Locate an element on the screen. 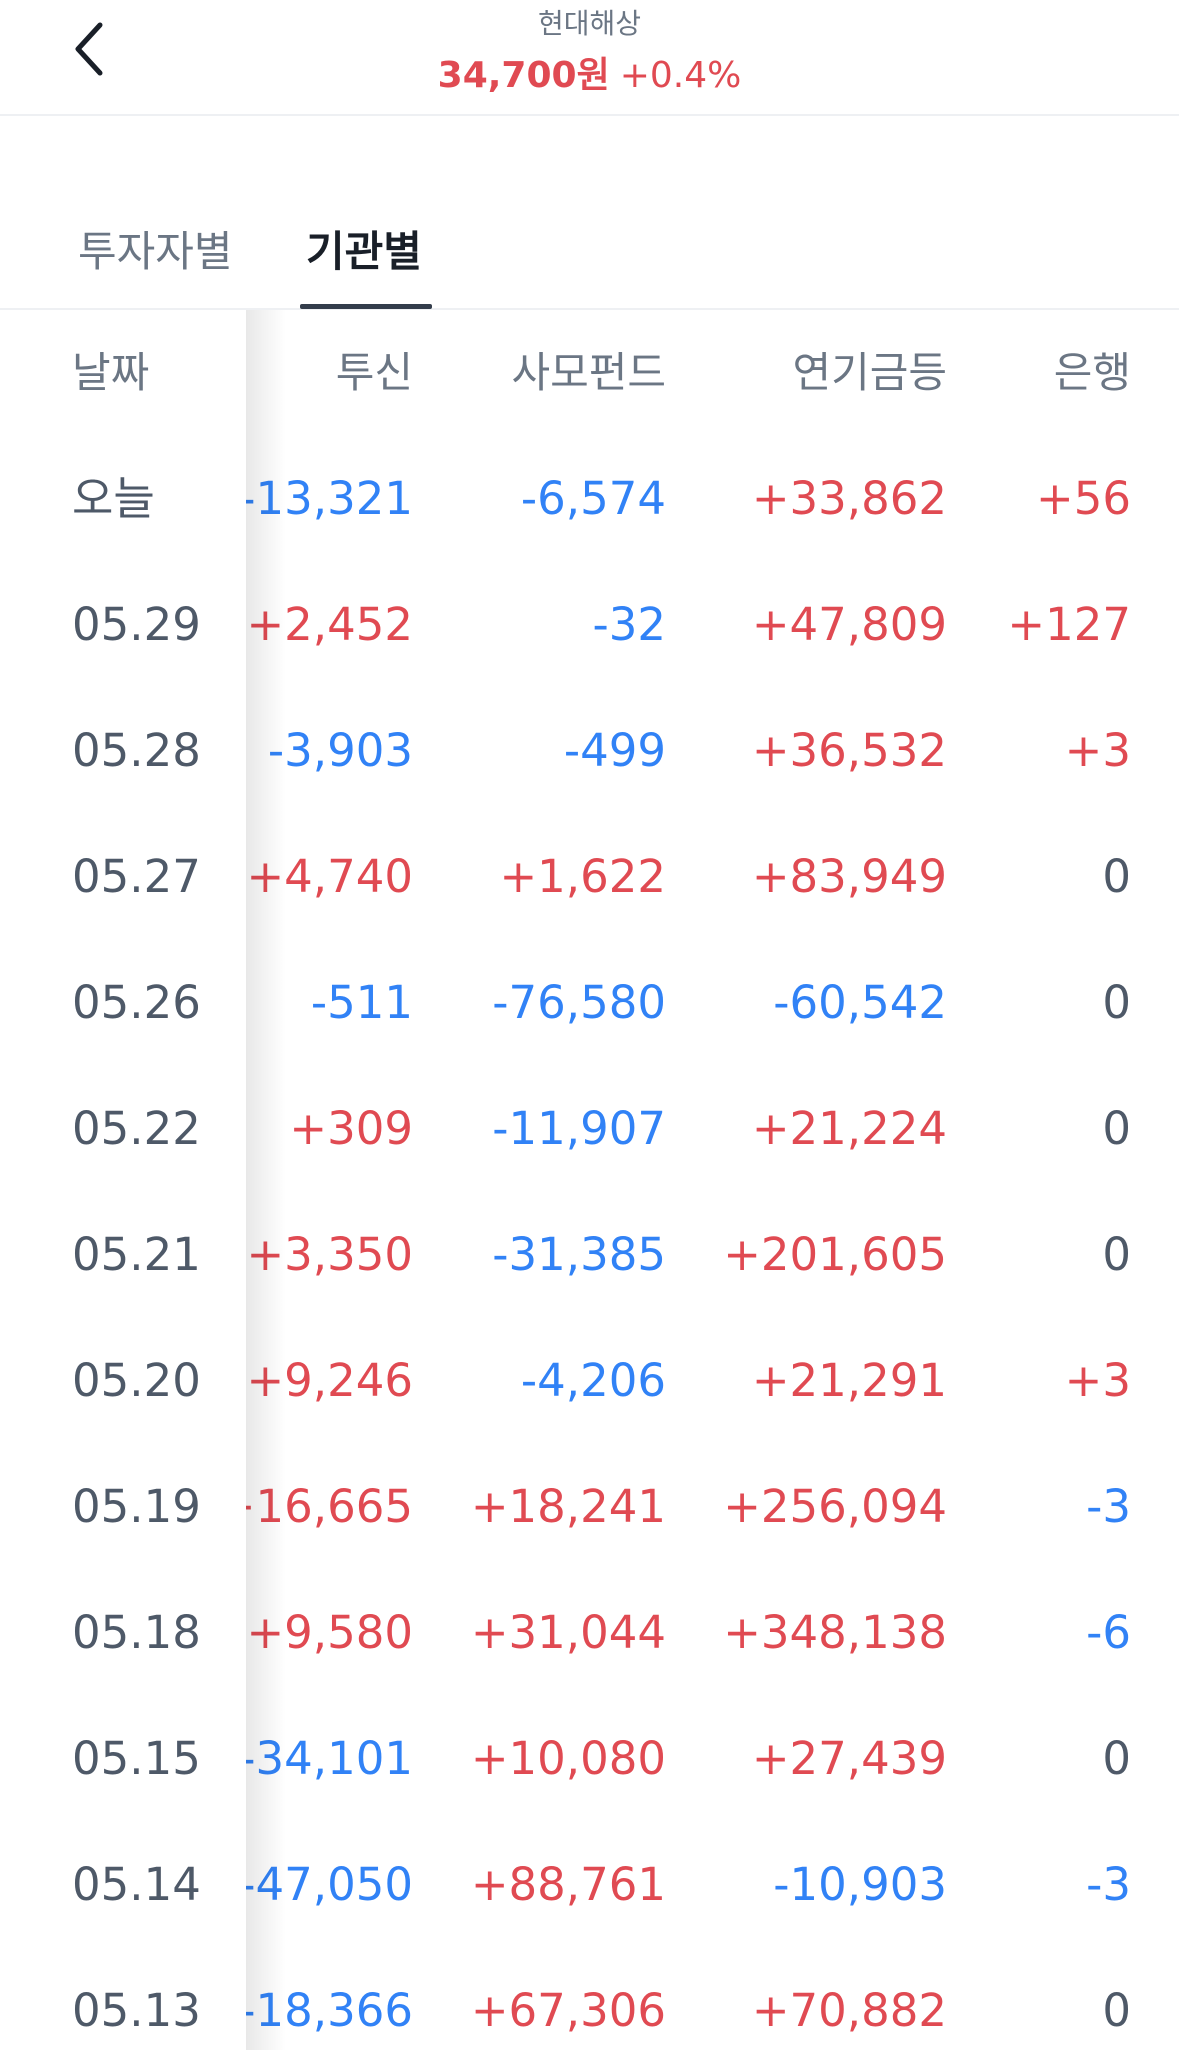  table-row: 05.29 +2,452 -32 +47,809 +127 is located at coordinates (589, 625).